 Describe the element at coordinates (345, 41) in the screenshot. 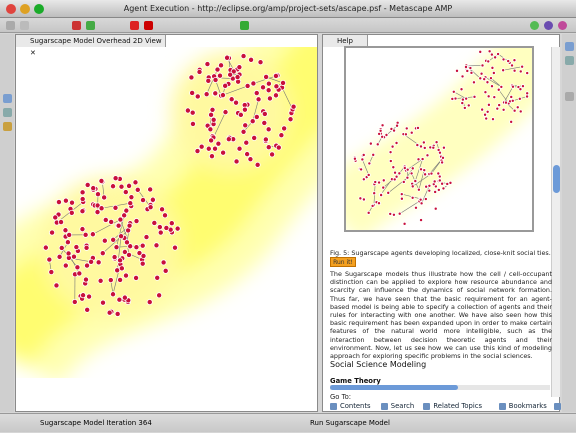

I see `tab-label: Help` at that location.